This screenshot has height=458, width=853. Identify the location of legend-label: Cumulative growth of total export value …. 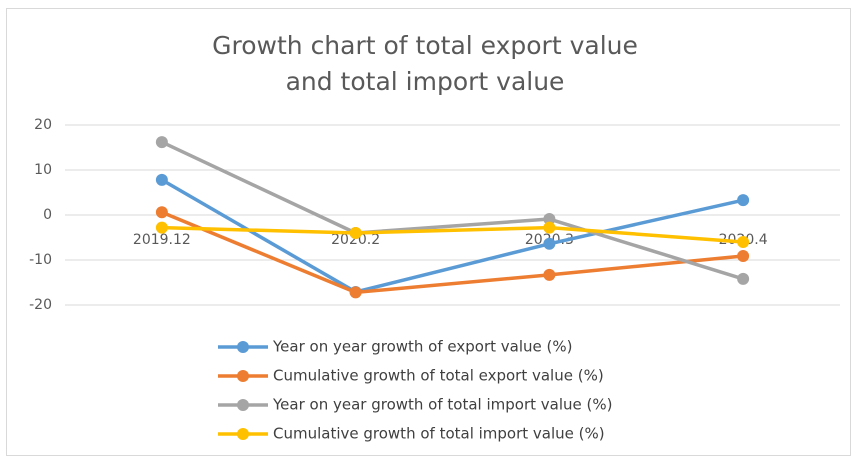
(438, 376).